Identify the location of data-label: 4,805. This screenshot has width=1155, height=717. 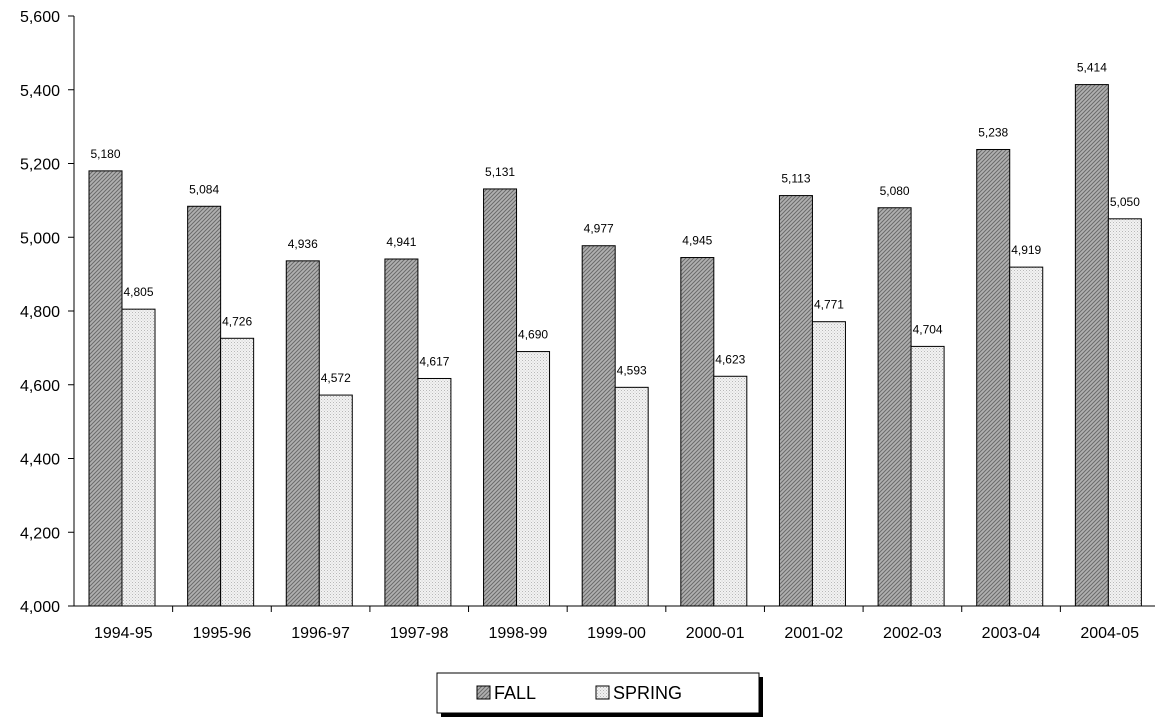
(138, 292).